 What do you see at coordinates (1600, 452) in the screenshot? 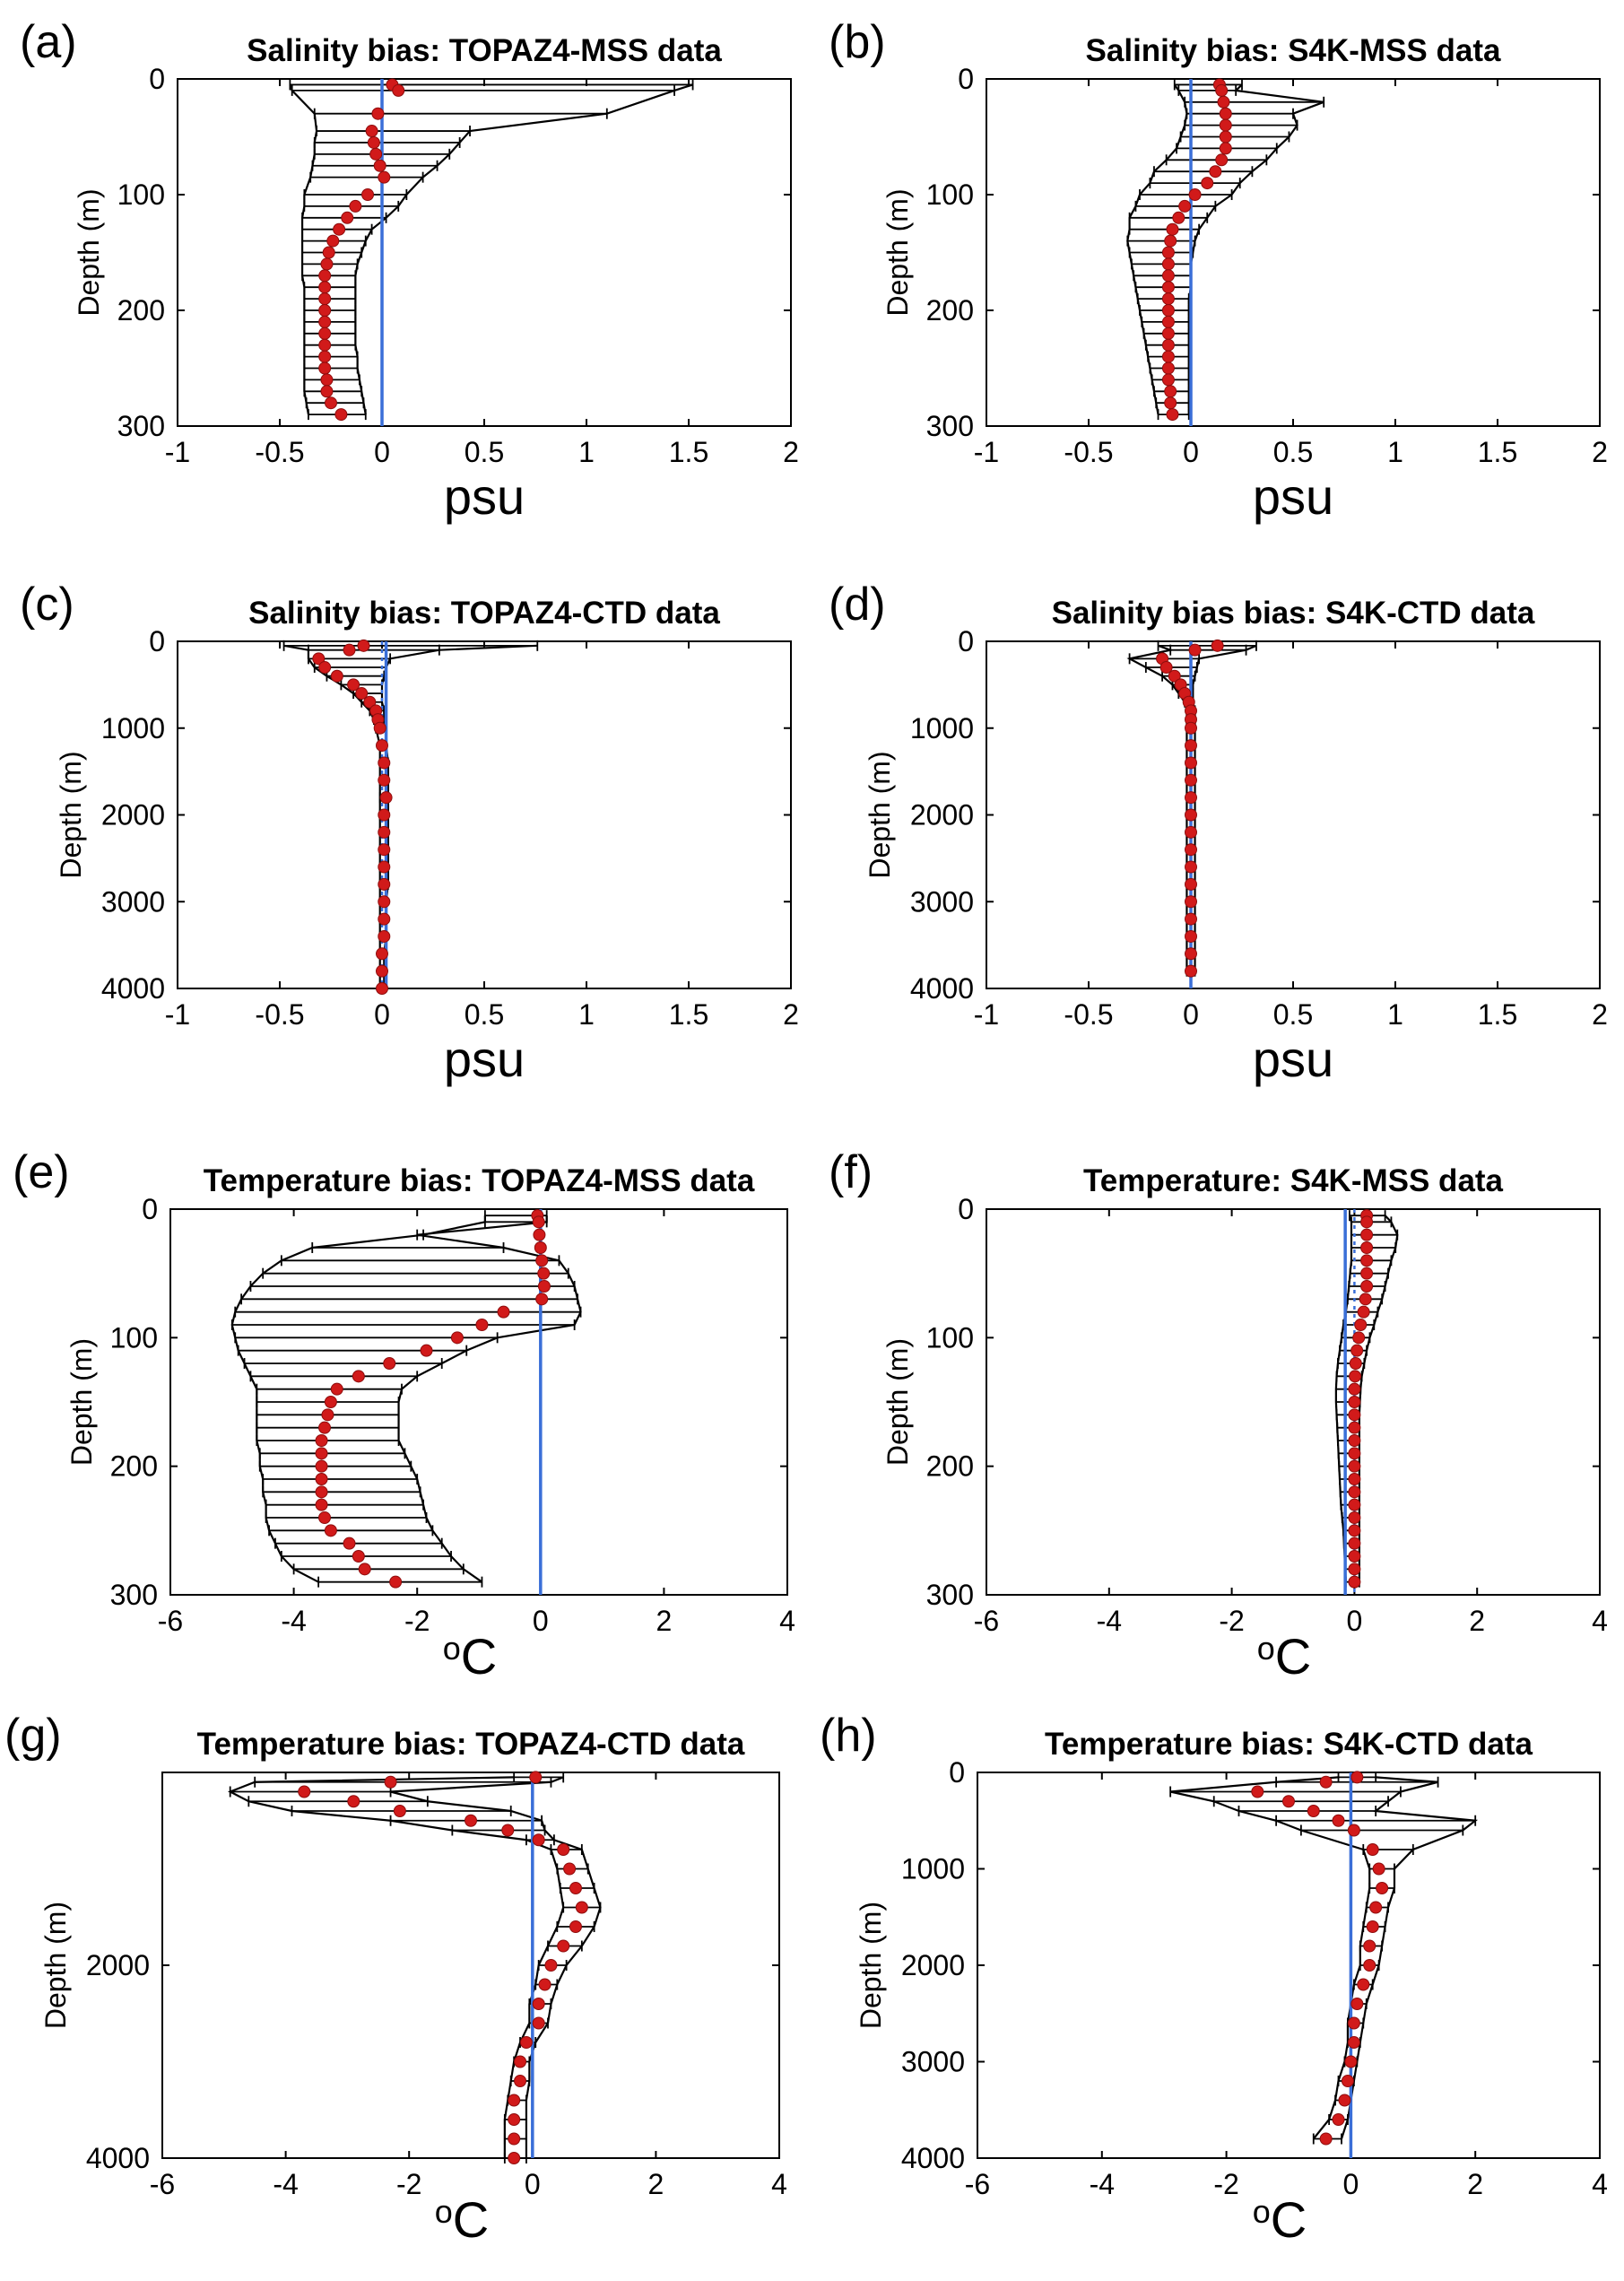
I see `x-tick-label: 2` at bounding box center [1600, 452].